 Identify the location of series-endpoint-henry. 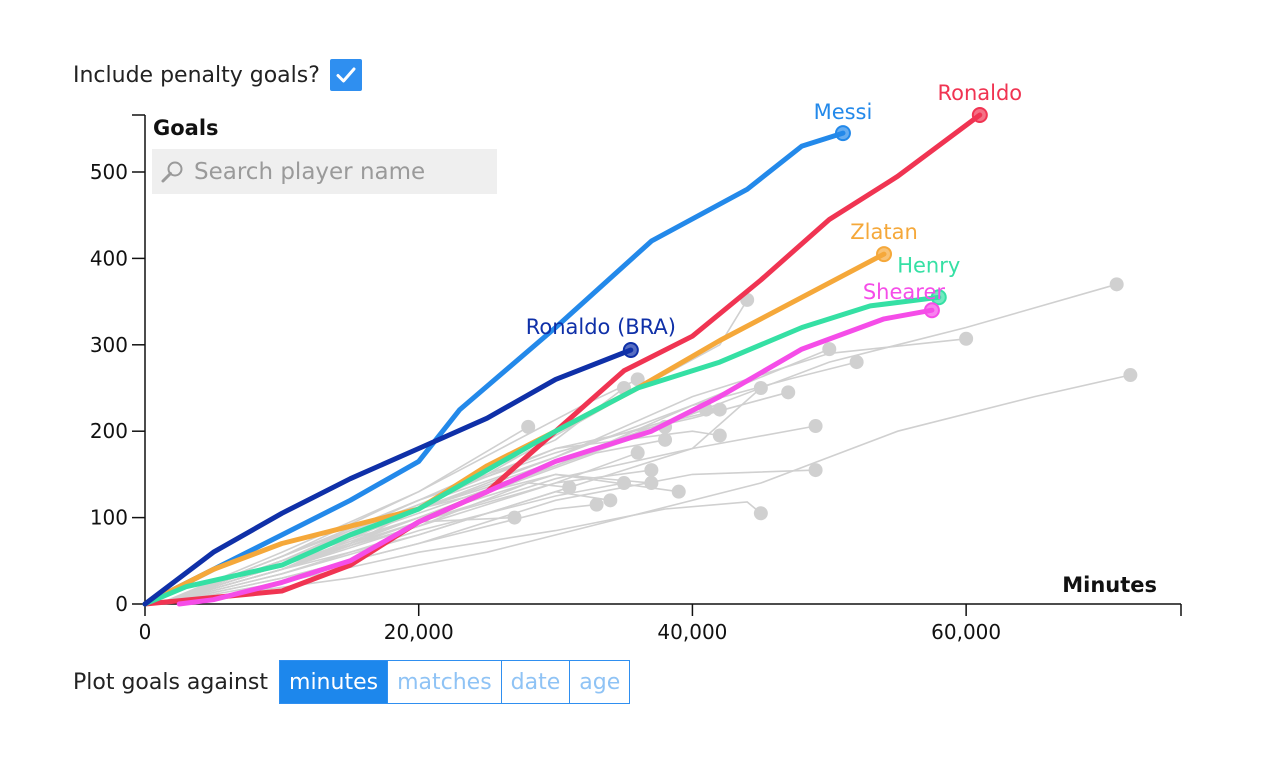
(938, 297).